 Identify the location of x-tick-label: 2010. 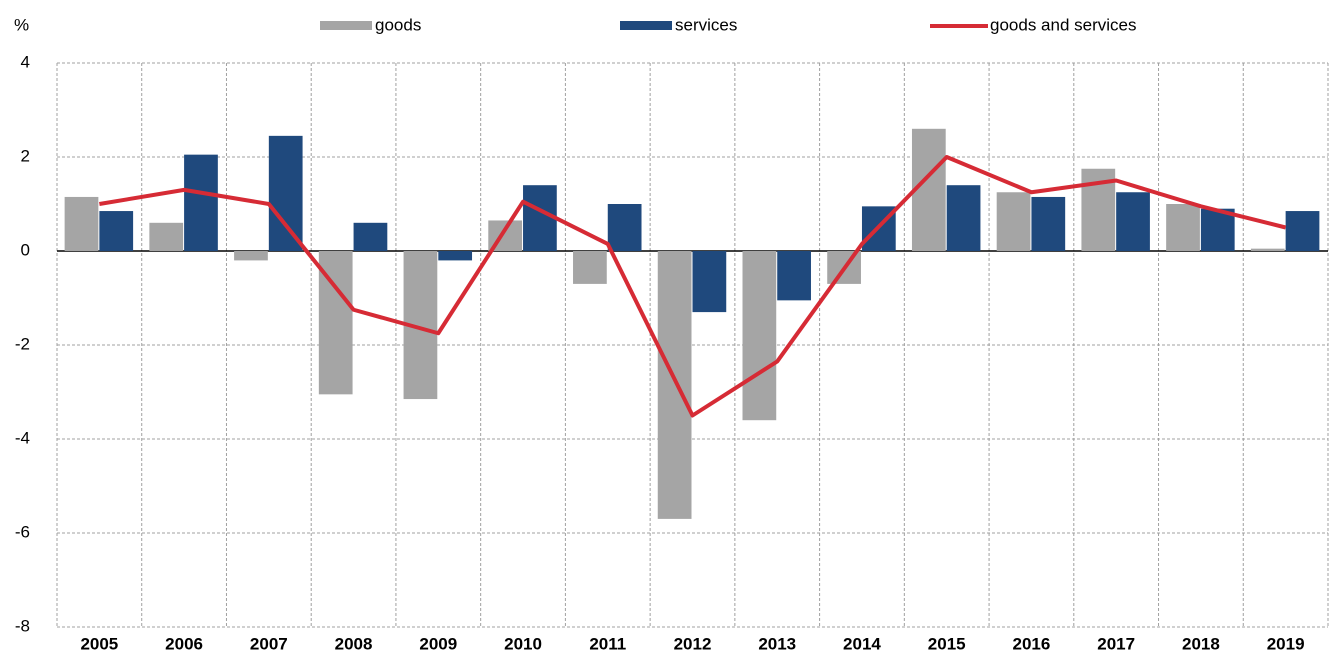
(523, 643).